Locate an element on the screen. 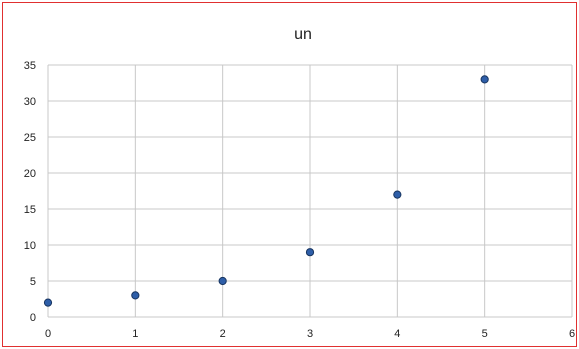  x-tick-label: 6 is located at coordinates (572, 334).